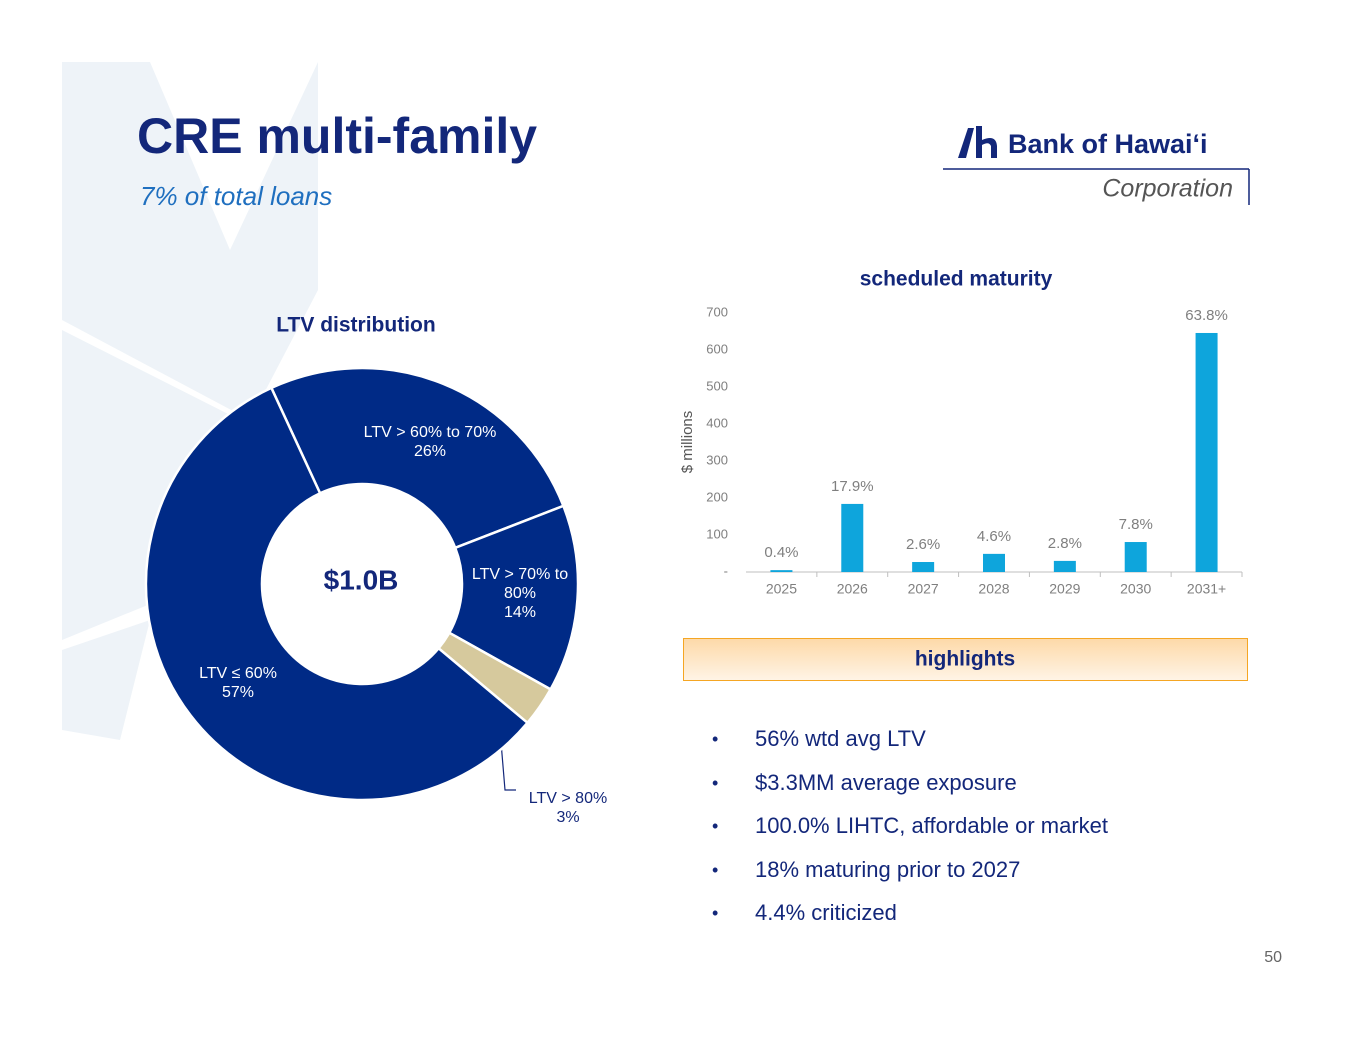 This screenshot has width=1365, height=1055. Describe the element at coordinates (923, 544) in the screenshot. I see `data-label: 2.6%` at that location.